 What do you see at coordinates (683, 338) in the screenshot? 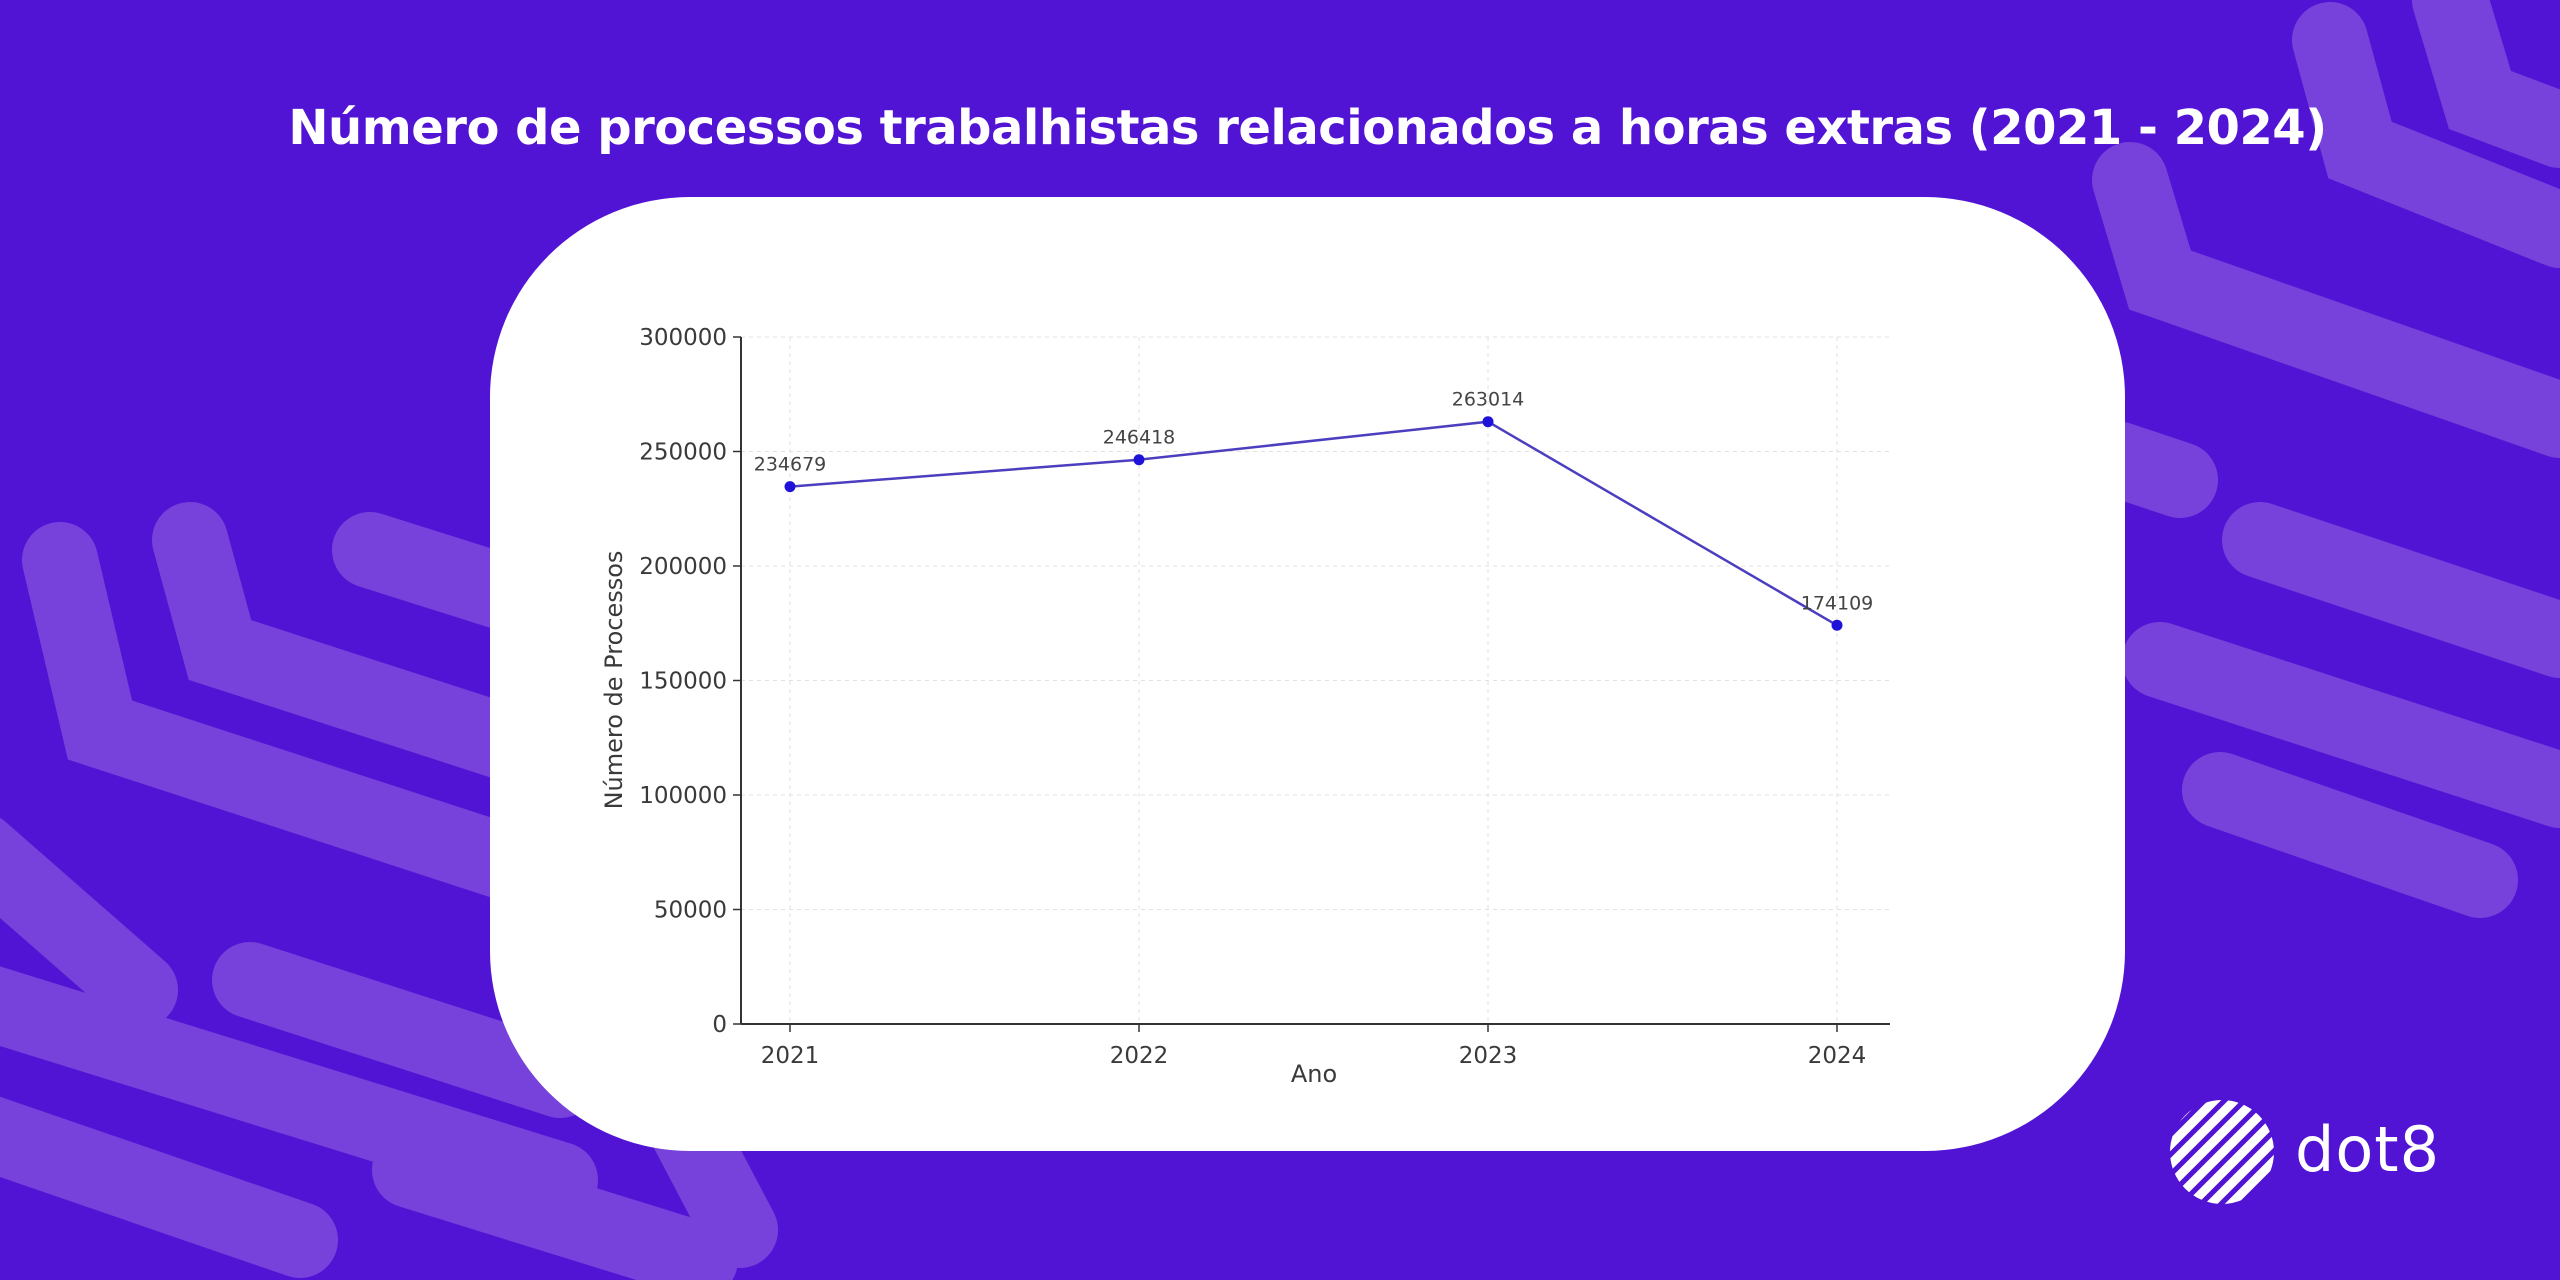
I see `y-tick-label: 300000` at bounding box center [683, 338].